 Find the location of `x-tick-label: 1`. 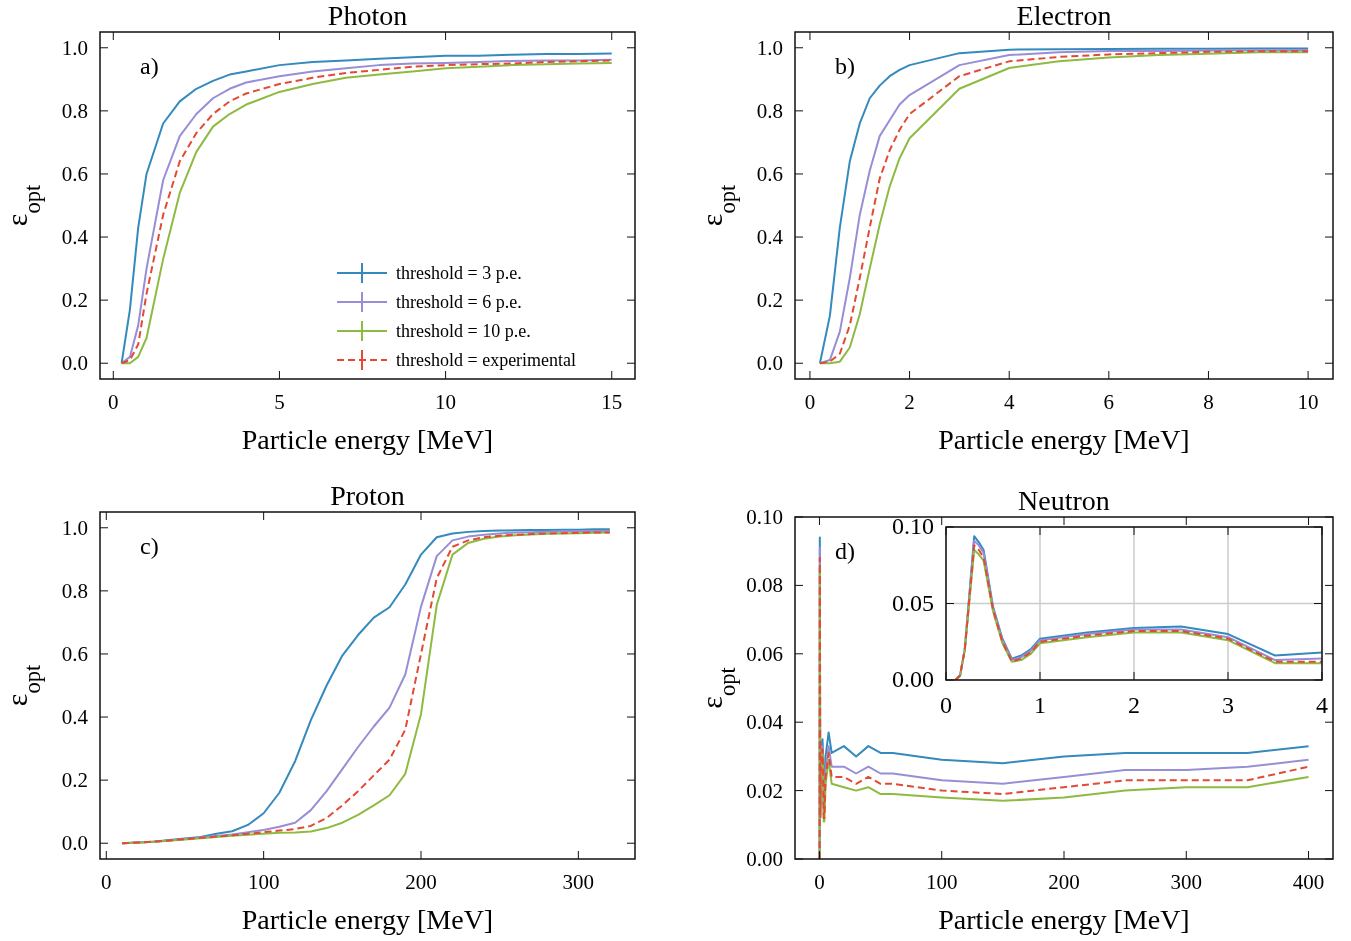

x-tick-label: 1 is located at coordinates (1040, 705).